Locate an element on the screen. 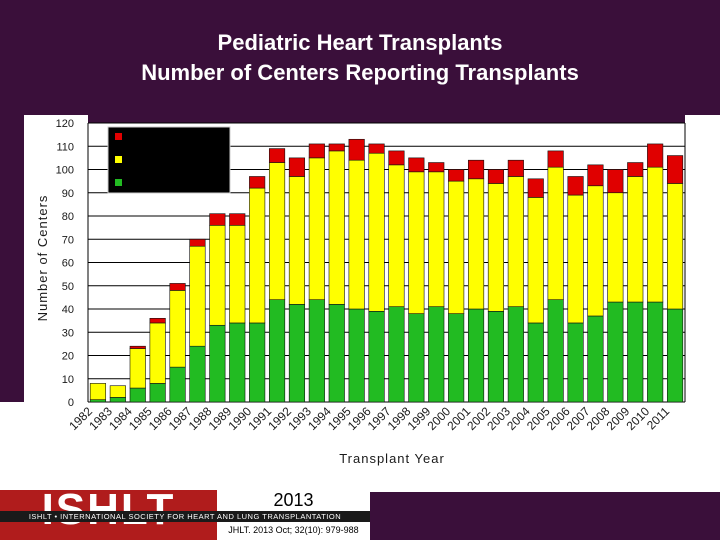  x-axis-label: Transplant Year is located at coordinates (392, 458).